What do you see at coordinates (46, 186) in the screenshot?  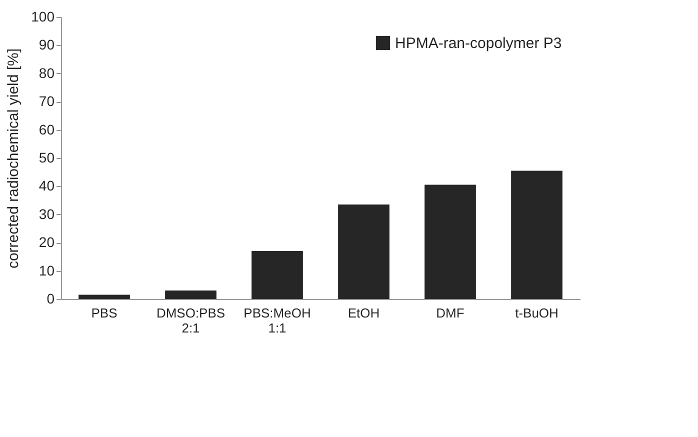 I see `y-tick-label: 40` at bounding box center [46, 186].